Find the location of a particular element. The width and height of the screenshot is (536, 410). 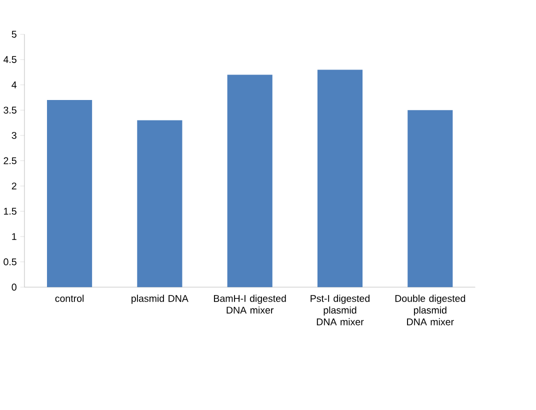

y-tick-label: 3.5 is located at coordinates (10, 110).